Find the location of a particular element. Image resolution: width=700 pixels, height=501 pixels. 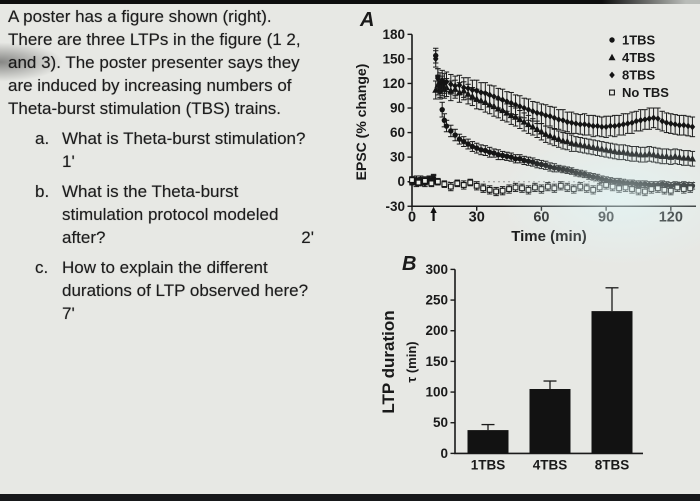

item-time: 2' is located at coordinates (307, 237).